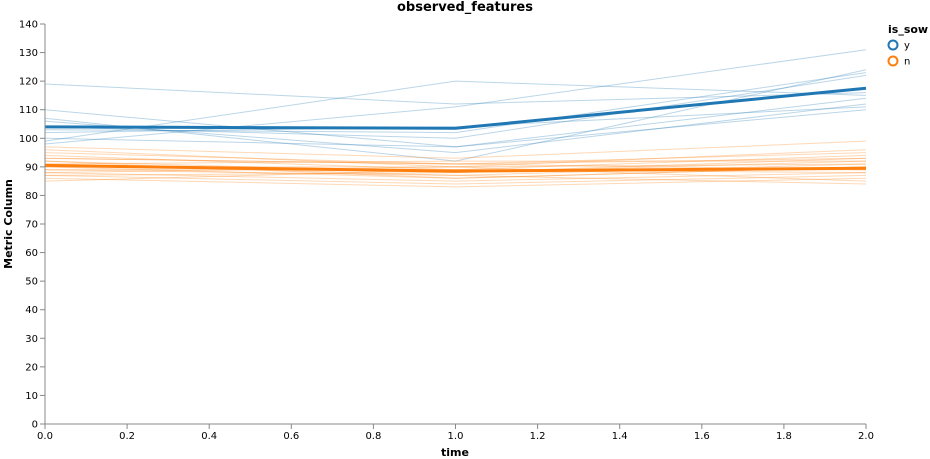  Describe the element at coordinates (456, 436) in the screenshot. I see `x-tick-label: 1.0` at that location.